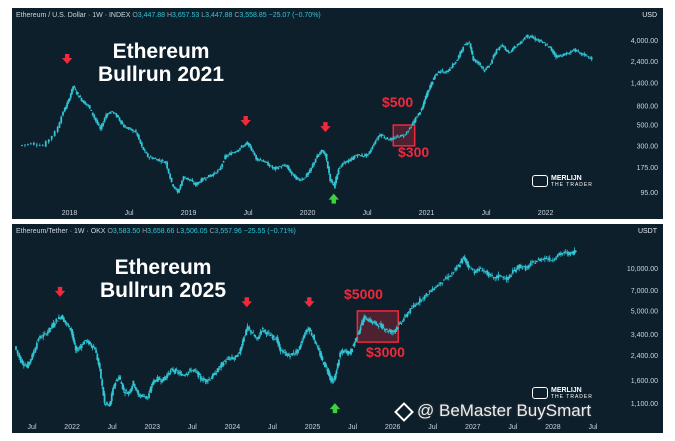  Describe the element at coordinates (61, 231) in the screenshot. I see `symbol-label: Ethereum/Tether · 1W · OKX` at that location.